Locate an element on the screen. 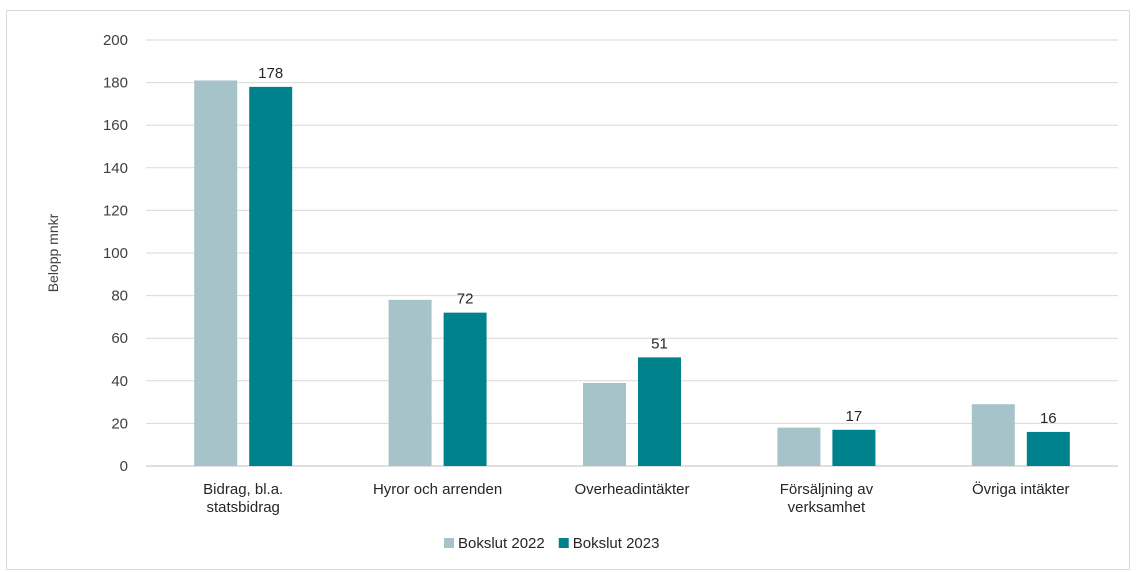 This screenshot has width=1138, height=572. data-label: 17 is located at coordinates (854, 416).